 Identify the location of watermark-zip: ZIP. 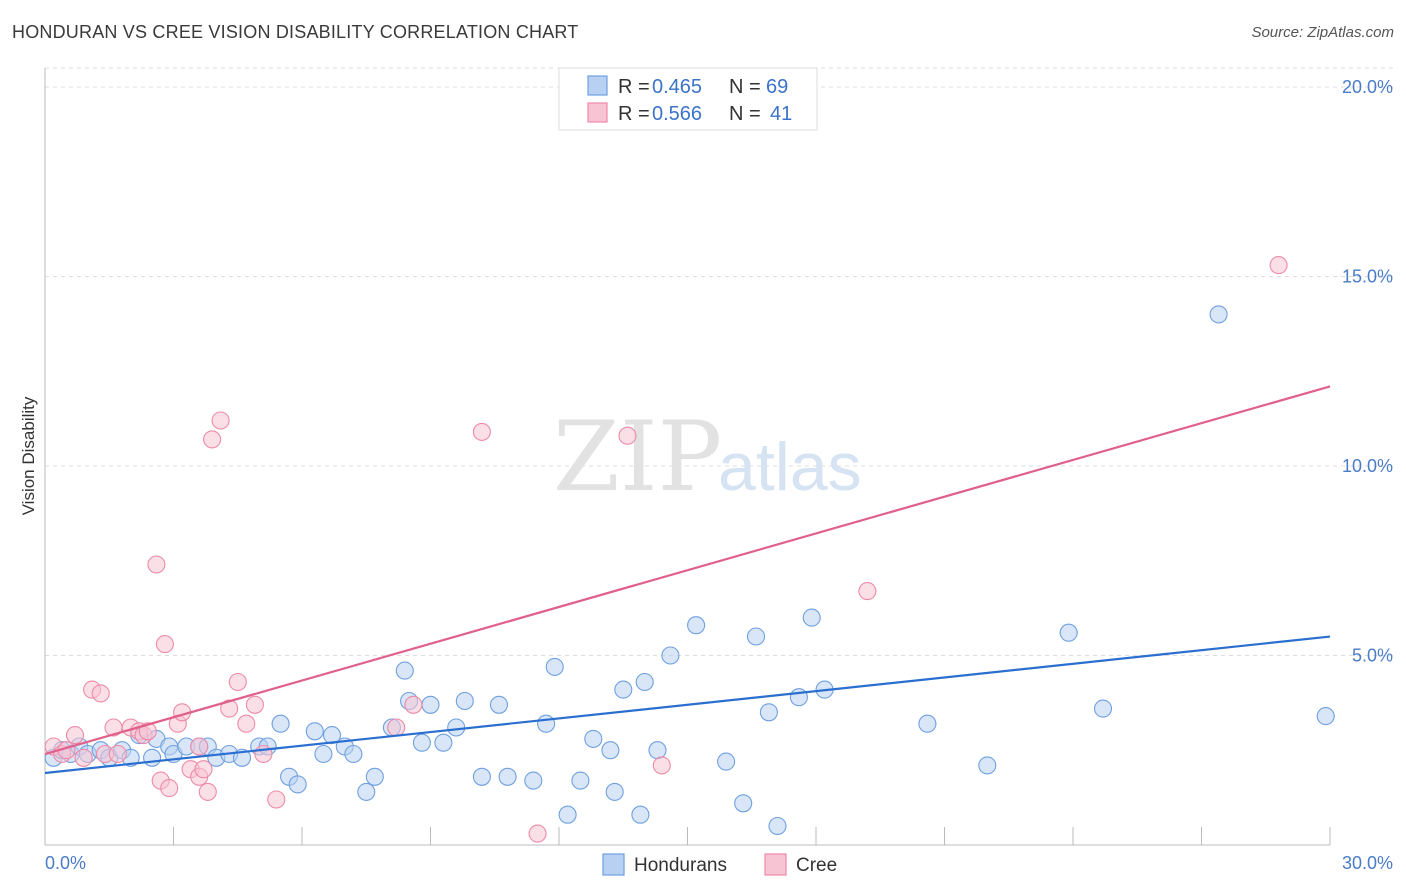
(637, 457).